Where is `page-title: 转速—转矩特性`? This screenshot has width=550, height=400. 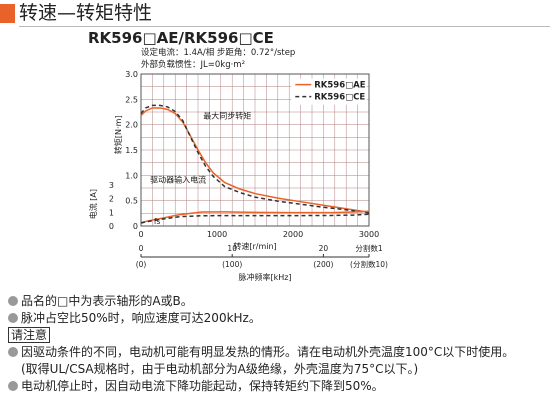 page-title: 转速—转矩特性 is located at coordinates (86, 13).